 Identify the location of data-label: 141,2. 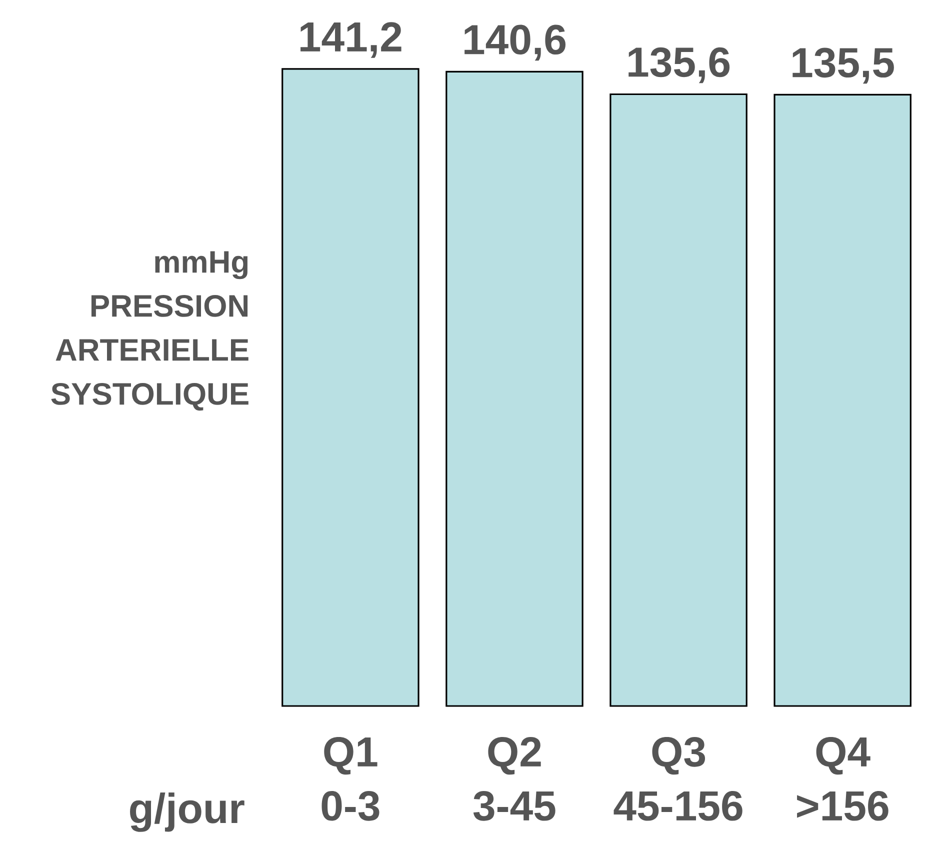
(351, 40).